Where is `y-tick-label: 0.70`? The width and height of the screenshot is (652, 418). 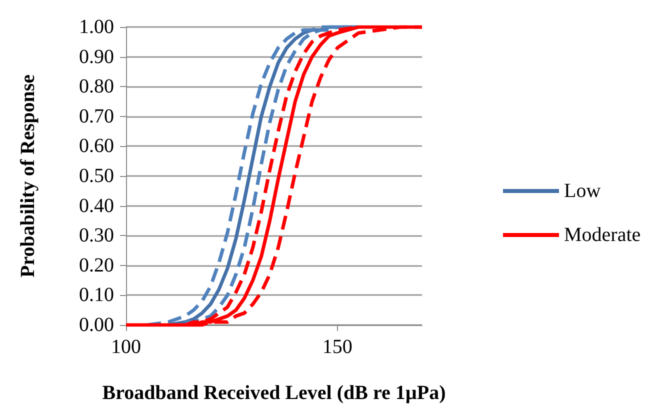
y-tick-label: 0.70 is located at coordinates (96, 116).